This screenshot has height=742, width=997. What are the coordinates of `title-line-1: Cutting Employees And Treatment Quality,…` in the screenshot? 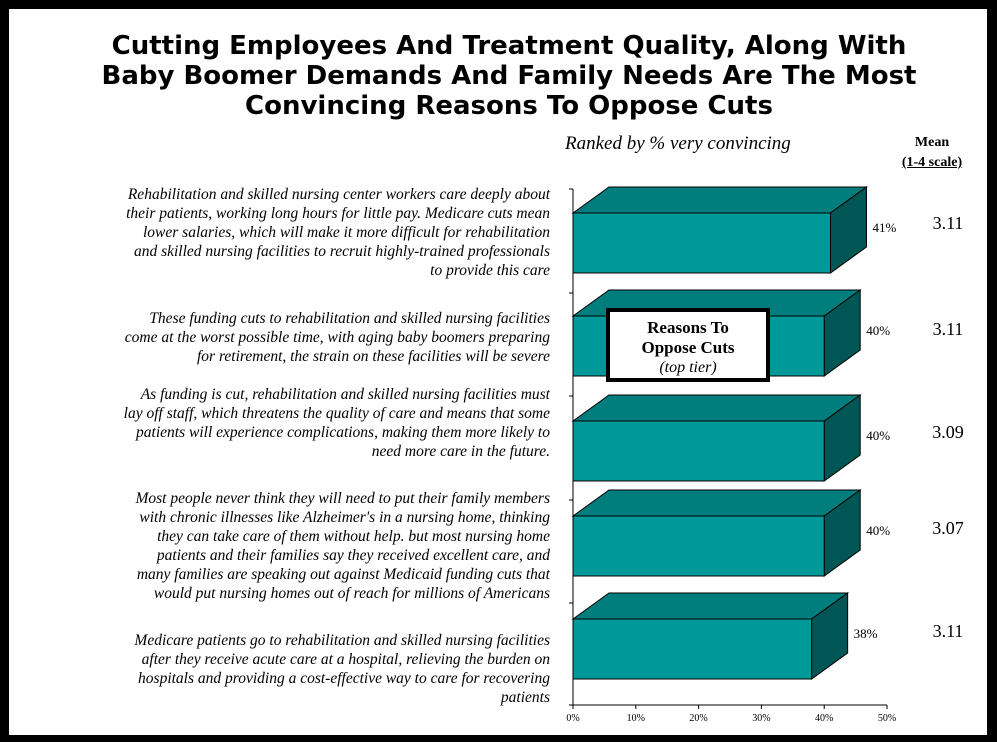 It's located at (509, 46).